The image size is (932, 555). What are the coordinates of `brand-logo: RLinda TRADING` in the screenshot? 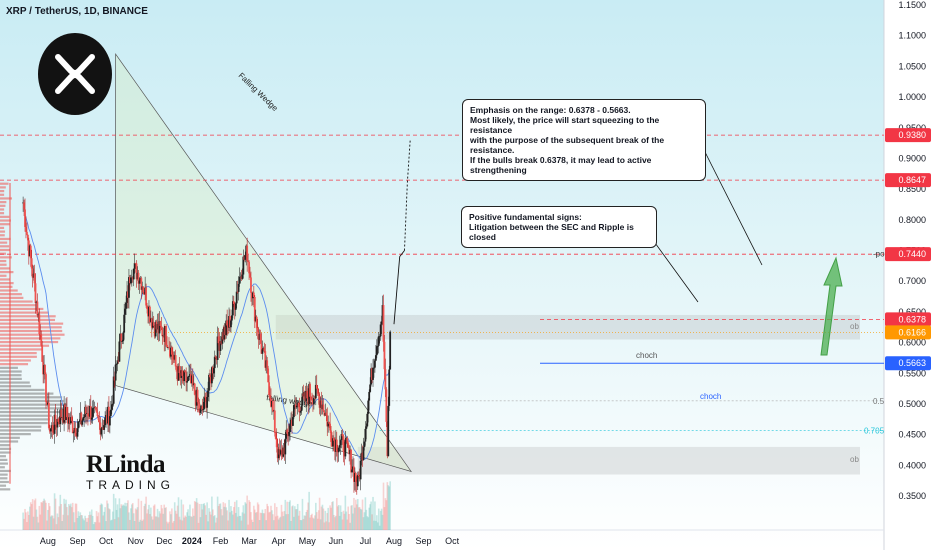 It's located at (130, 472).